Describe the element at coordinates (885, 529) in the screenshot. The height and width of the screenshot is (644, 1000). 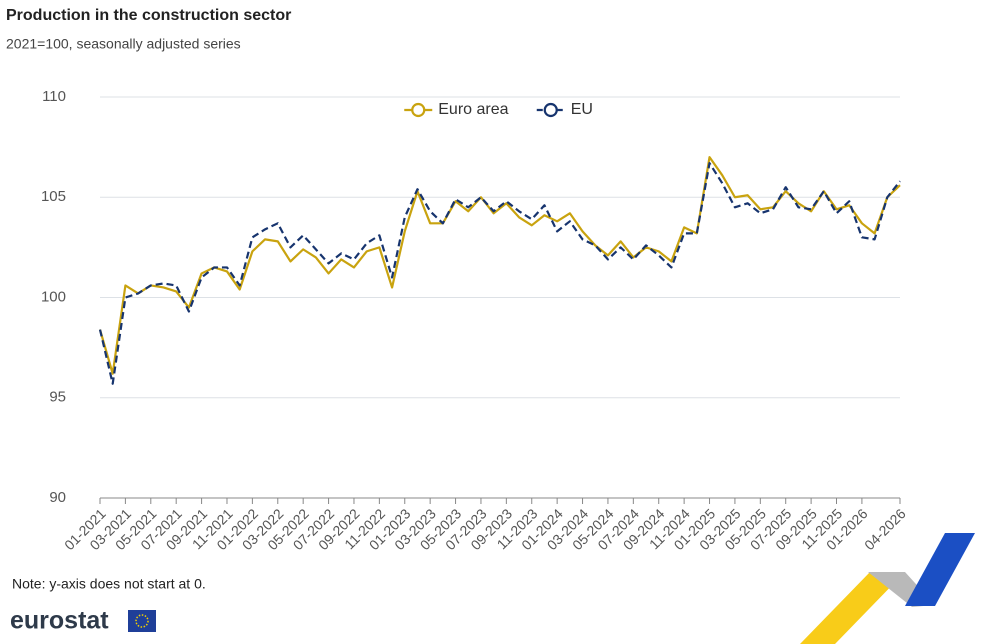
I see `x-tick-label: 04-2026` at that location.